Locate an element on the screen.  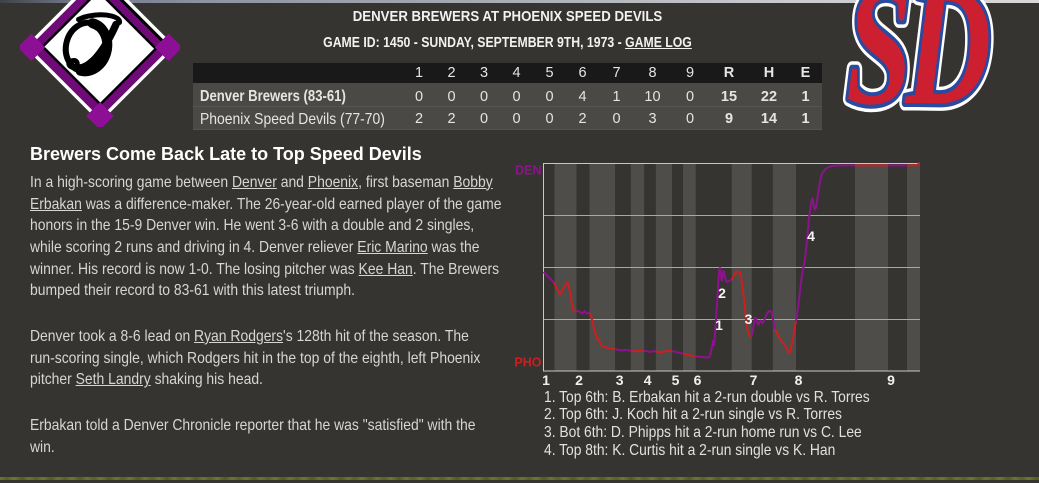
svg-text: 8 is located at coordinates (799, 380).